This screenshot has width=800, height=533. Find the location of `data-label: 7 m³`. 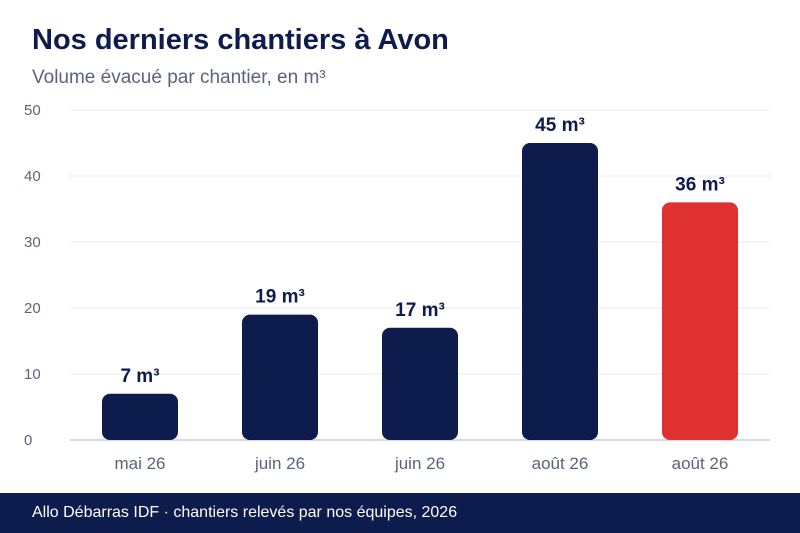

data-label: 7 m³ is located at coordinates (139, 376).